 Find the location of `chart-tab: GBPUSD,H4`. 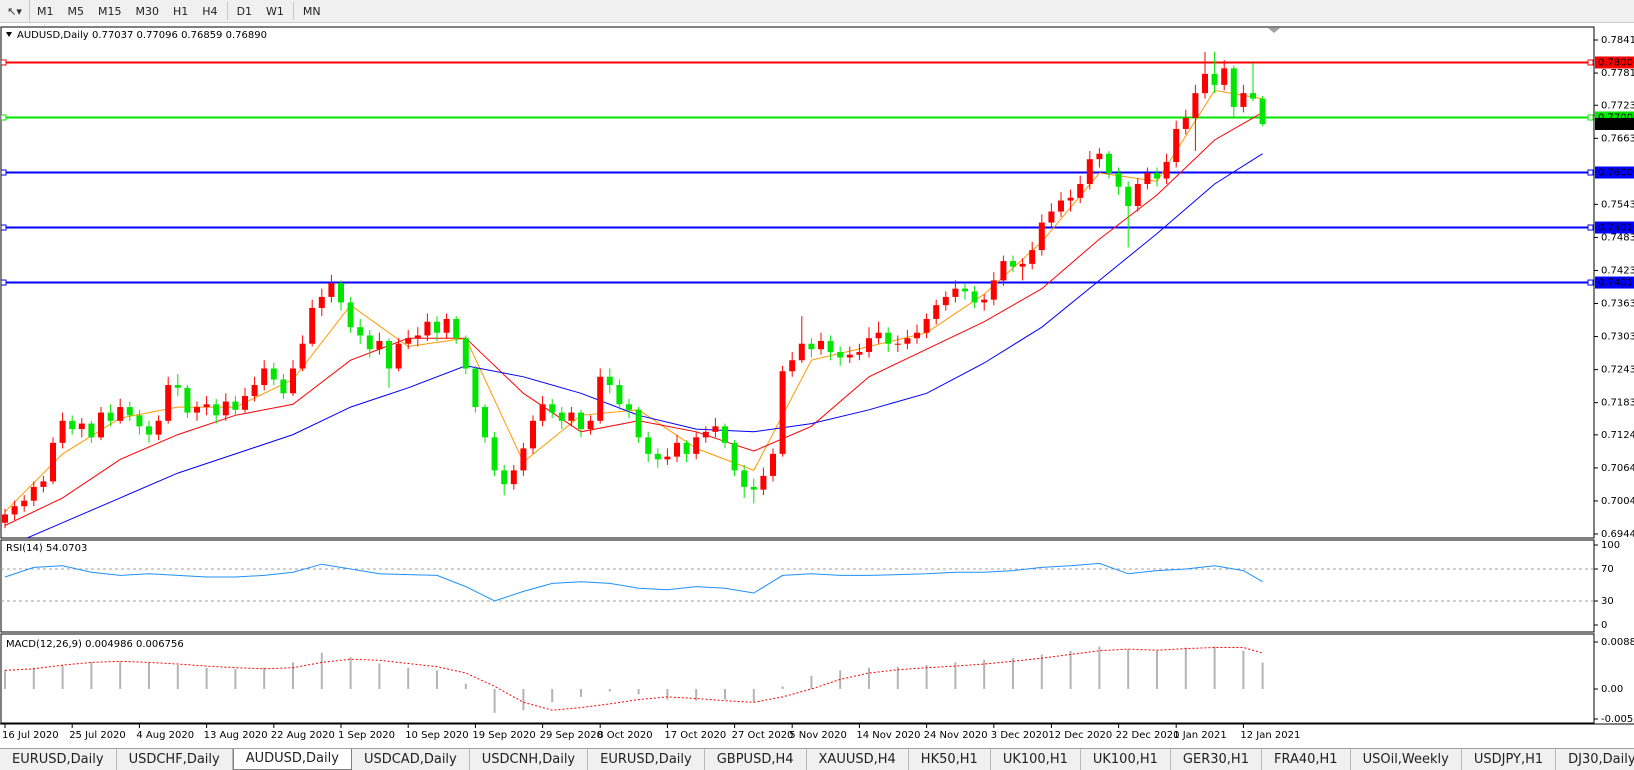

chart-tab: GBPUSD,H4 is located at coordinates (756, 759).